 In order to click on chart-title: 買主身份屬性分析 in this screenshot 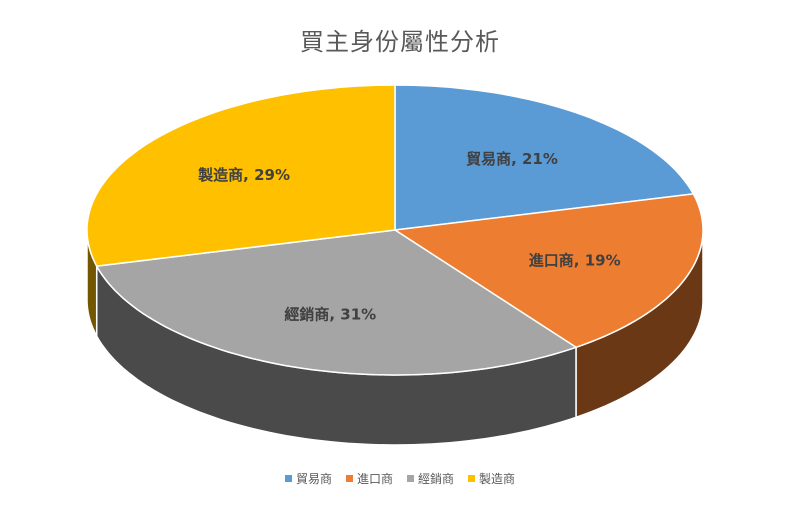, I will do `click(400, 42)`.